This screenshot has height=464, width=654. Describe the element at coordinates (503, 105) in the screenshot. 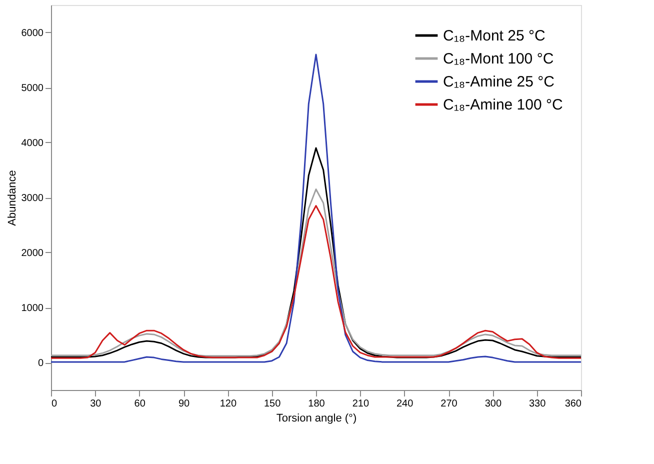

I see `legend-label: C₁₈-Amine 100 °C` at that location.